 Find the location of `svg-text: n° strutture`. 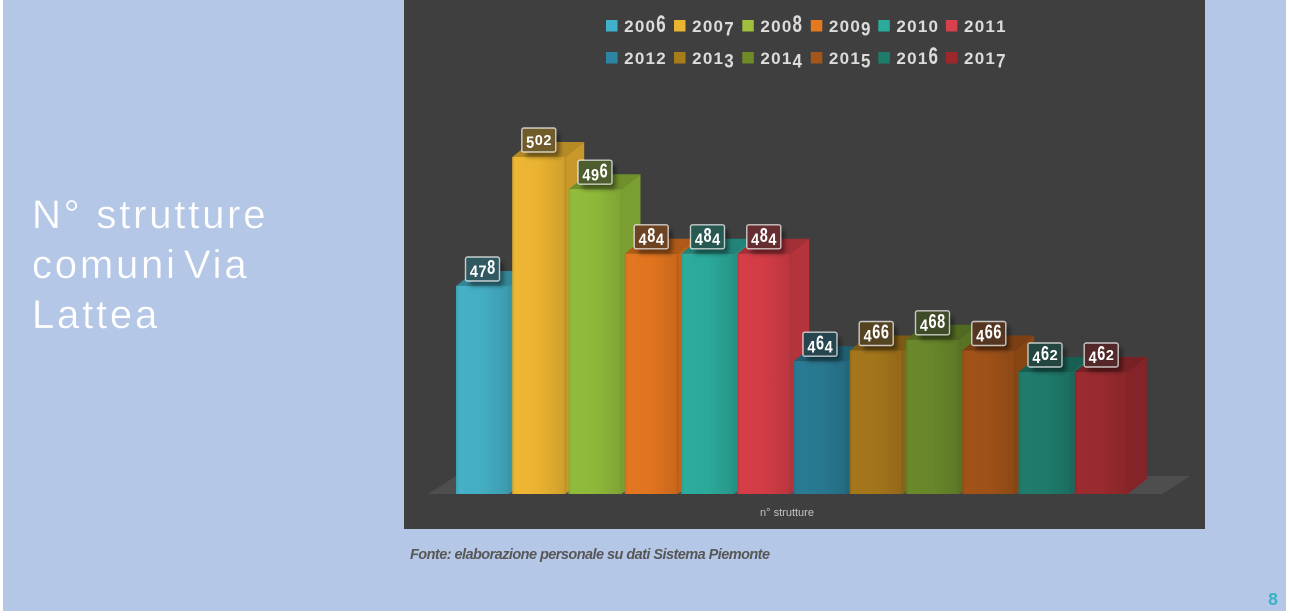

svg-text: n° strutture is located at coordinates (787, 513).